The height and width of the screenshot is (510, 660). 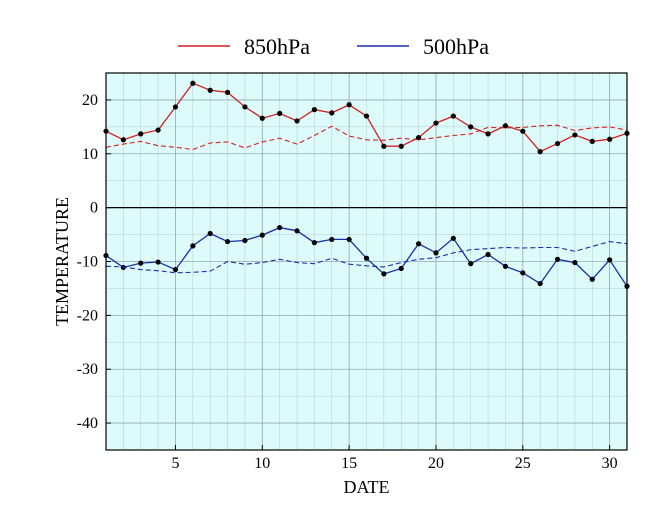 I want to click on y-tick-label: -20, so click(x=87, y=315).